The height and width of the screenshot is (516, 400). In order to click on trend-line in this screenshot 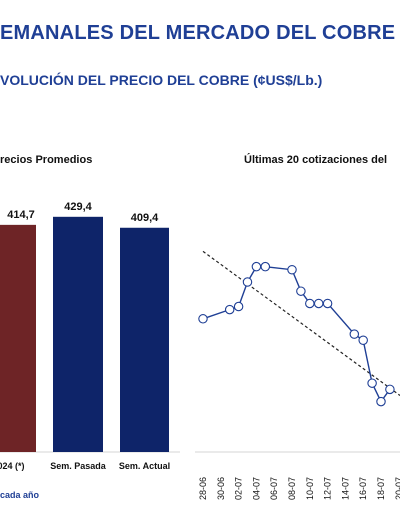, I will do `click(301, 323)`.